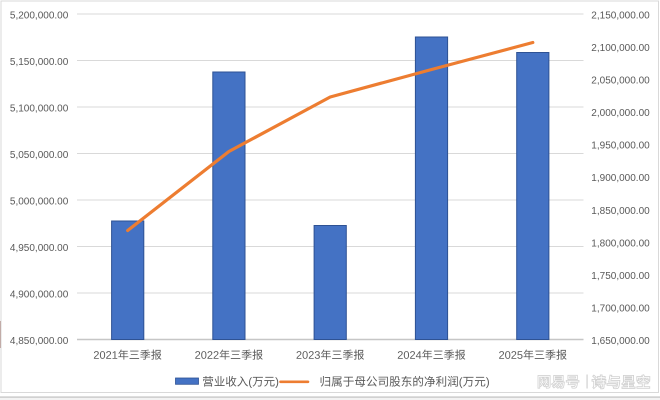 The width and height of the screenshot is (660, 400). I want to click on svg-text: 1,650,000.00, so click(620, 341).